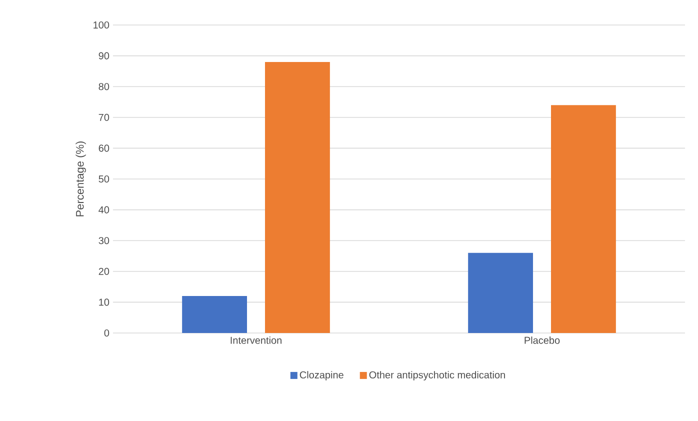 The height and width of the screenshot is (421, 698). Describe the element at coordinates (256, 340) in the screenshot. I see `x-tick-label: Intervention` at that location.